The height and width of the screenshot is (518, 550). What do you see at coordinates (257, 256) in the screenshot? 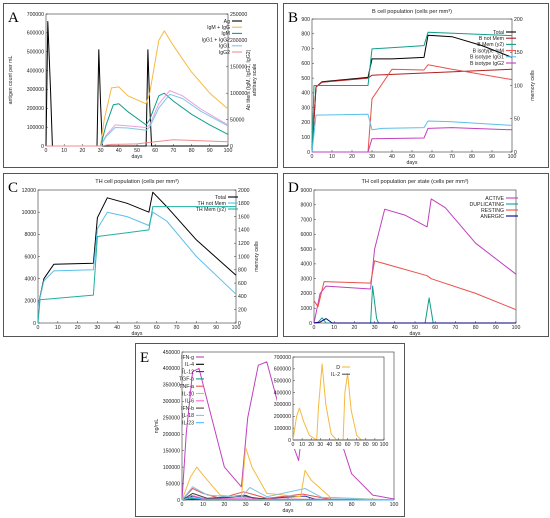
I see `chart-c-y2-axis-label: memory cells` at bounding box center [257, 256].